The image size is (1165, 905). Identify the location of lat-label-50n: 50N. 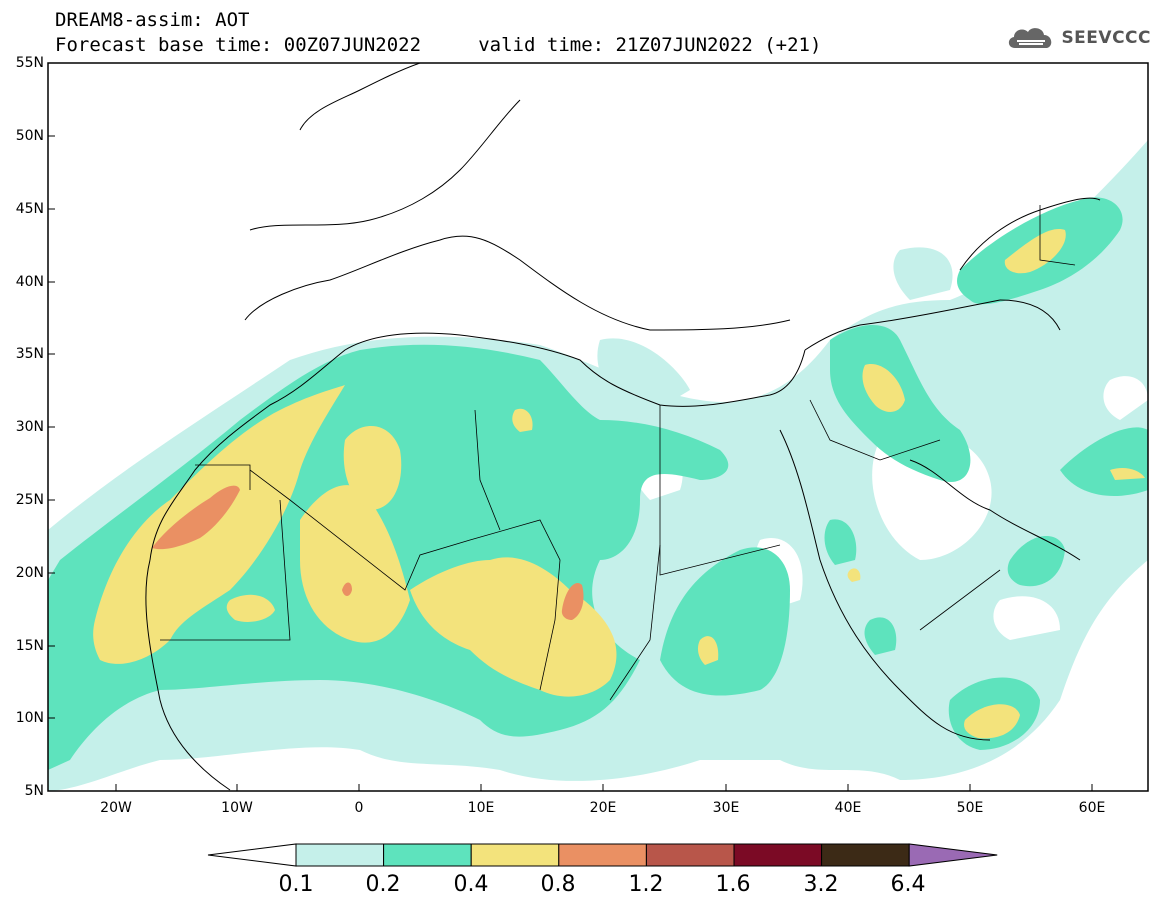
(29, 136).